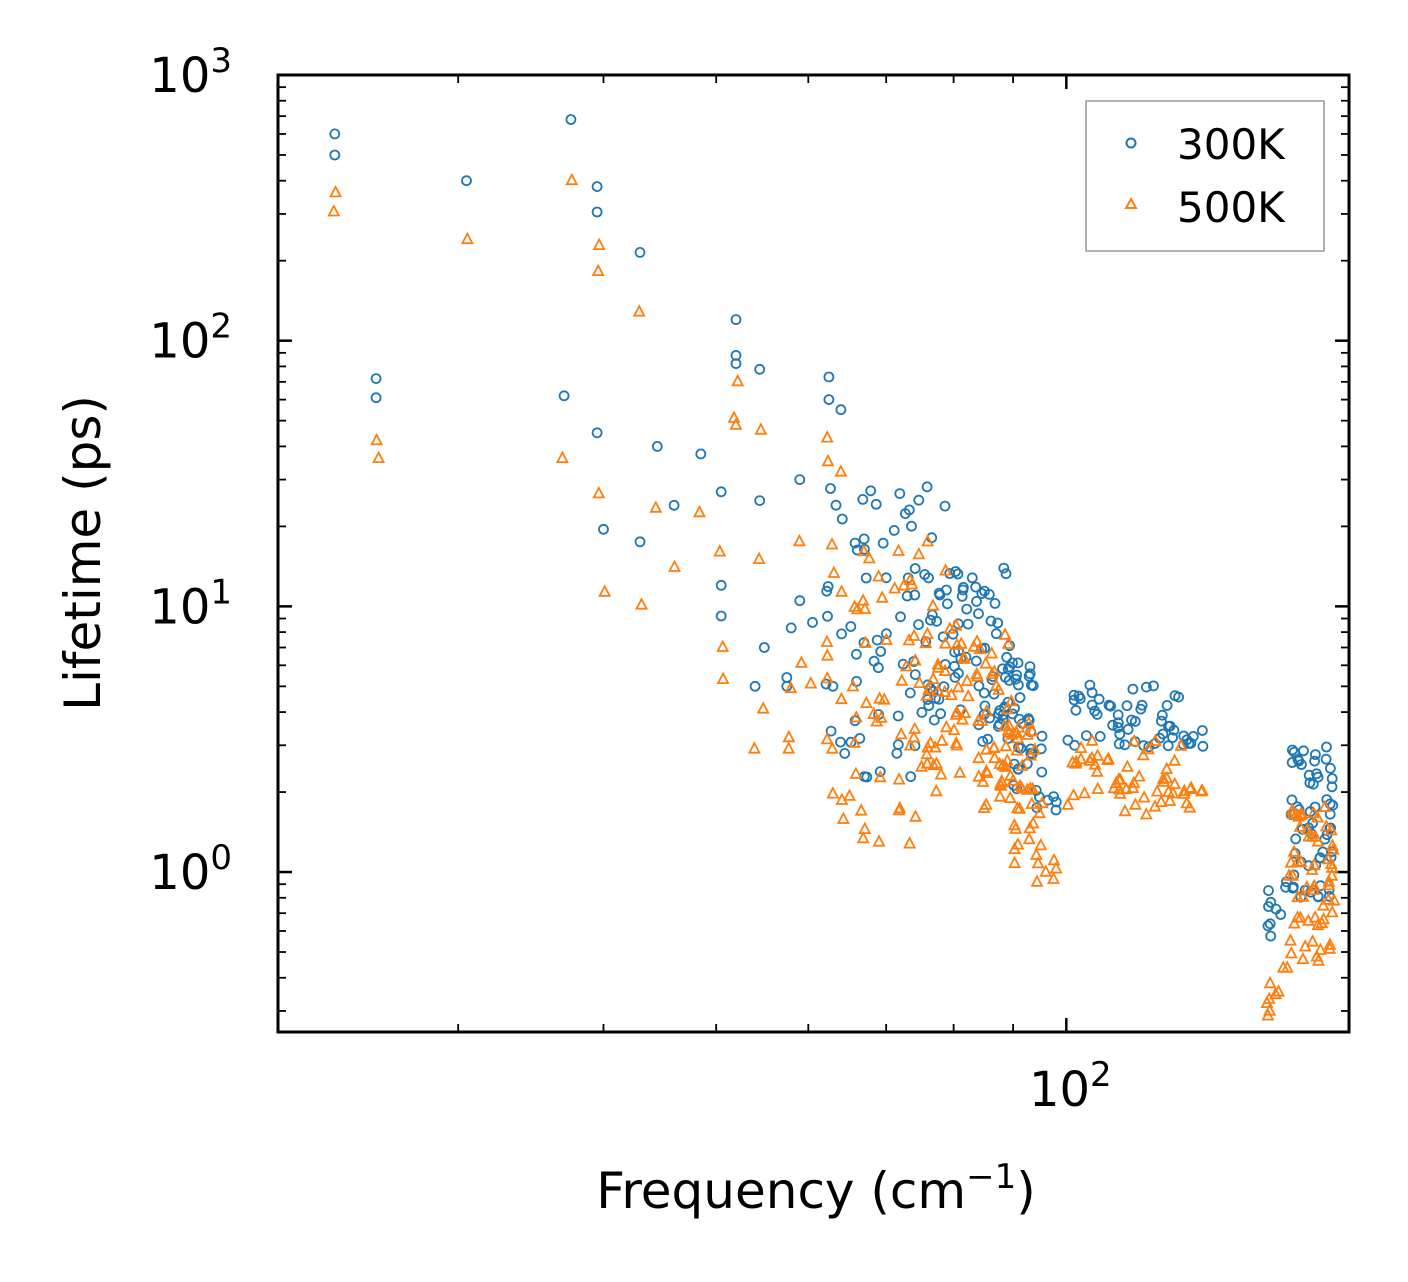 The height and width of the screenshot is (1282, 1408). What do you see at coordinates (1231, 207) in the screenshot?
I see `legend-label-500k: 500K` at bounding box center [1231, 207].